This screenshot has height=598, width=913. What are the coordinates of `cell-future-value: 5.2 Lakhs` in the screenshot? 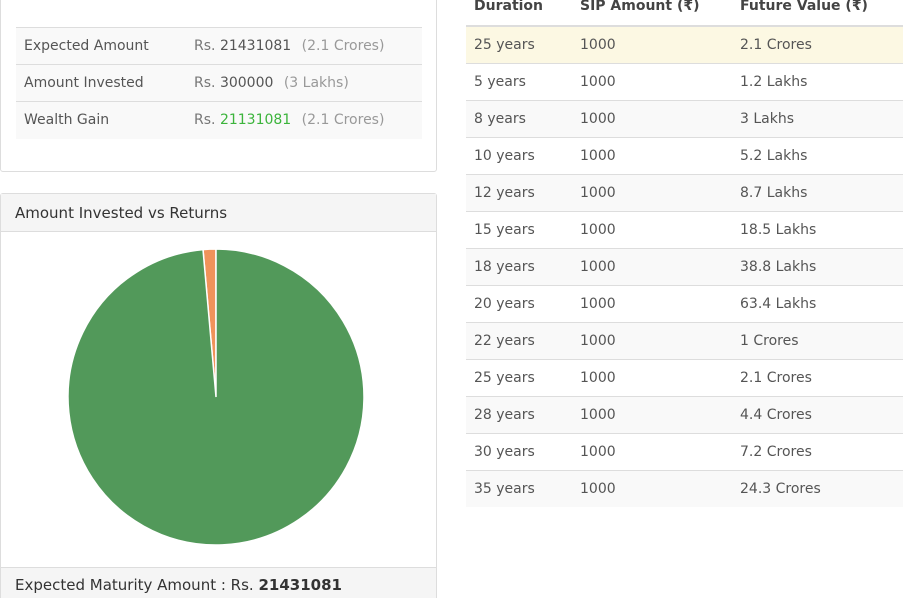 It's located at (817, 155).